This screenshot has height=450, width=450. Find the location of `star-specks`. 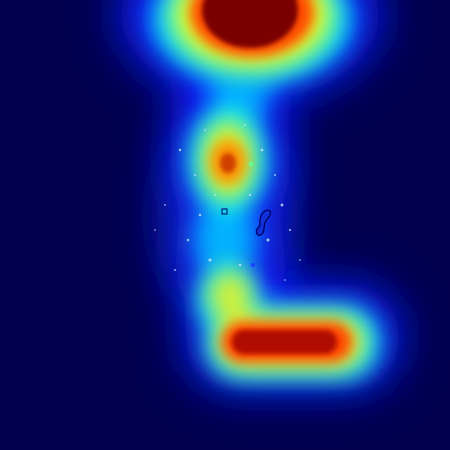

star-specks is located at coordinates (227, 202).